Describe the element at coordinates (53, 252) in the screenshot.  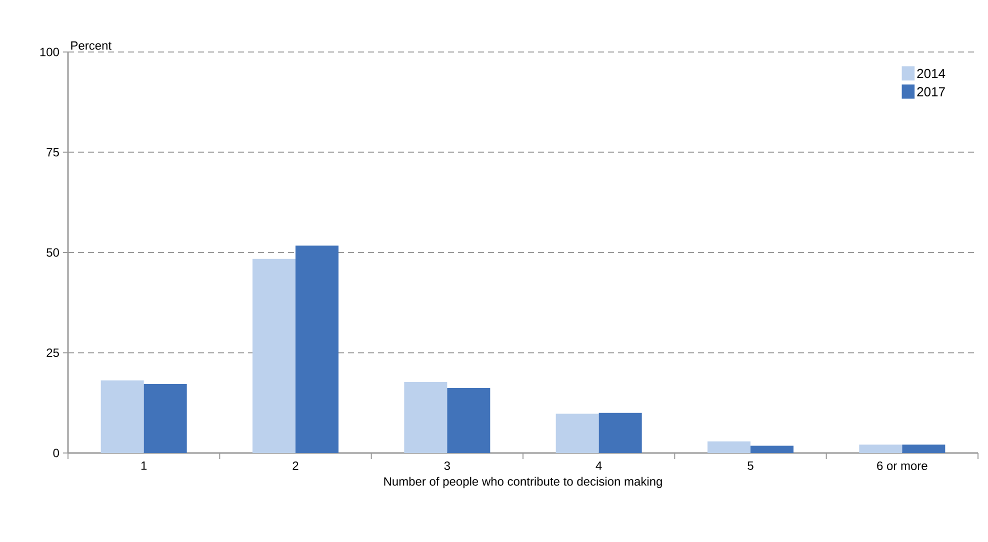
I see `y-tick-label: 50` at that location.